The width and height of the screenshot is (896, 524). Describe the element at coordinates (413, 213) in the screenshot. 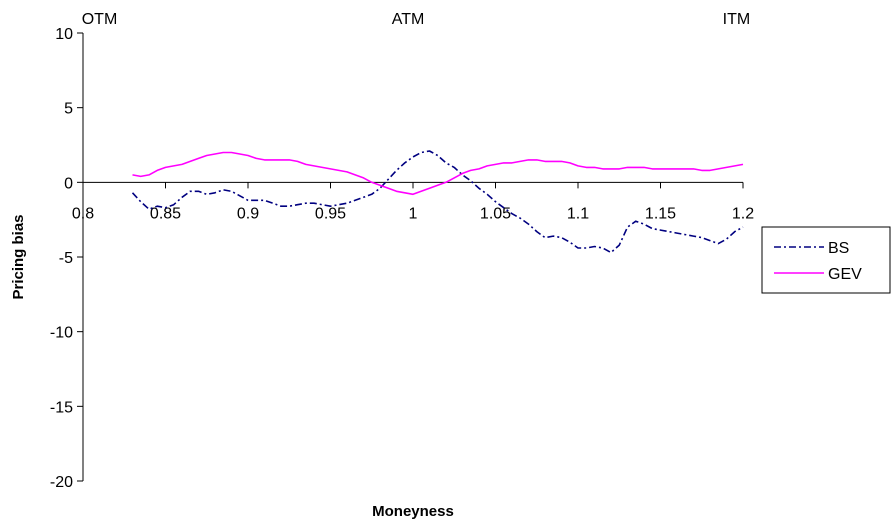

I see `x-tick-label: 1` at that location.